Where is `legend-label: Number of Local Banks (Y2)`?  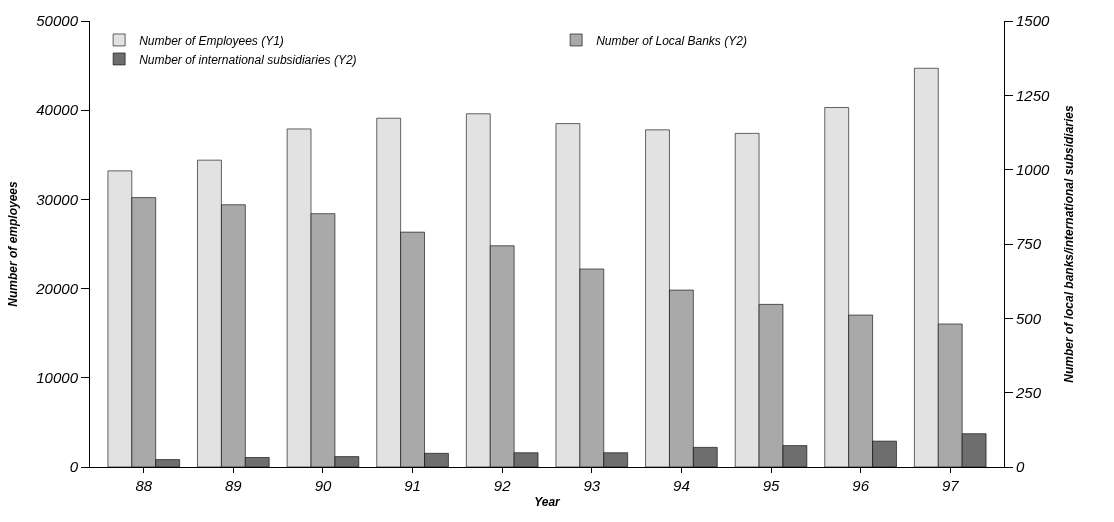
legend-label: Number of Local Banks (Y2) is located at coordinates (671, 40).